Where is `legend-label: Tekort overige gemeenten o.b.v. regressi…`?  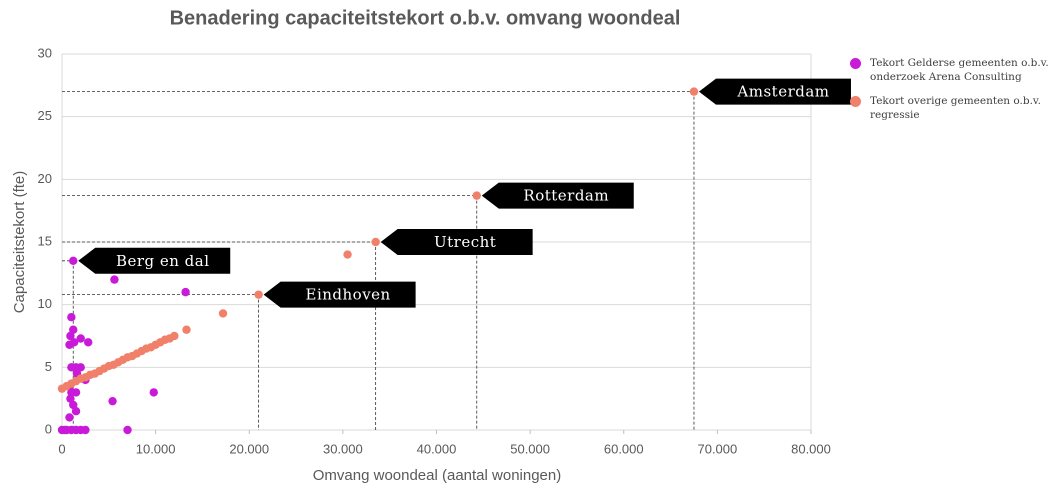 legend-label: Tekort overige gemeenten o.b.v. regressi… is located at coordinates (955, 108).